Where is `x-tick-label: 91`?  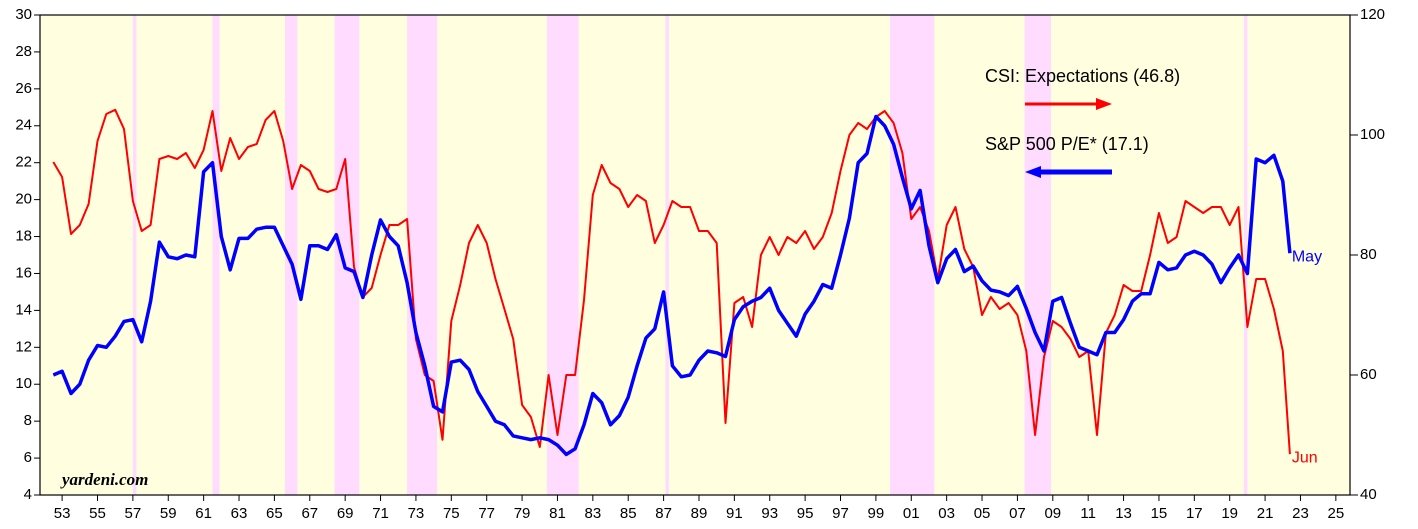
x-tick-label: 91 is located at coordinates (734, 513).